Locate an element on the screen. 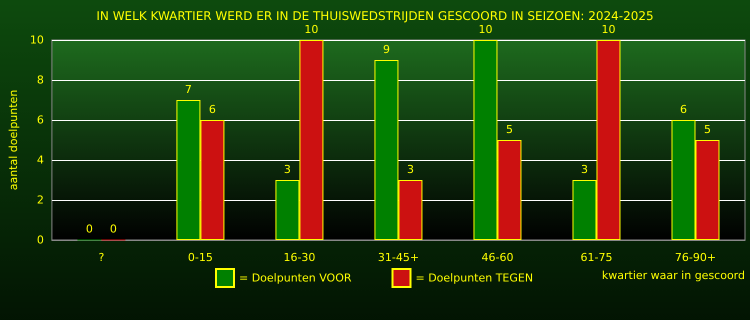 The height and width of the screenshot is (320, 750). y-tick-label: 6 is located at coordinates (40, 120).